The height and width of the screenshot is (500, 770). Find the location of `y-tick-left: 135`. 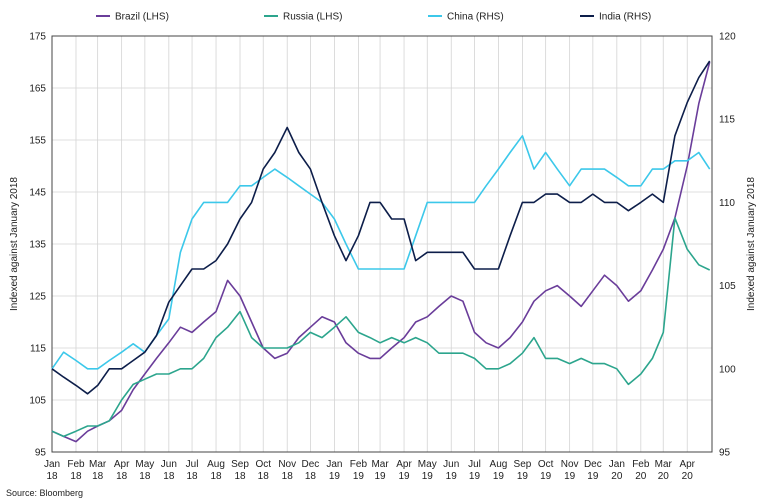

y-tick-left: 135 is located at coordinates (37, 245).